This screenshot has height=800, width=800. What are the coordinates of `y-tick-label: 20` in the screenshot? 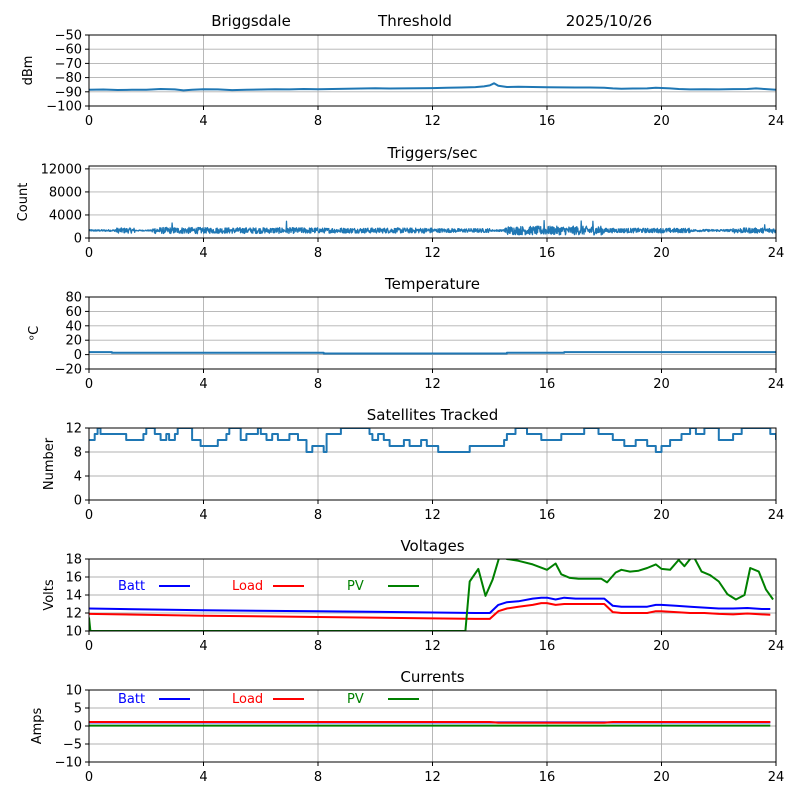 It's located at (73, 341).